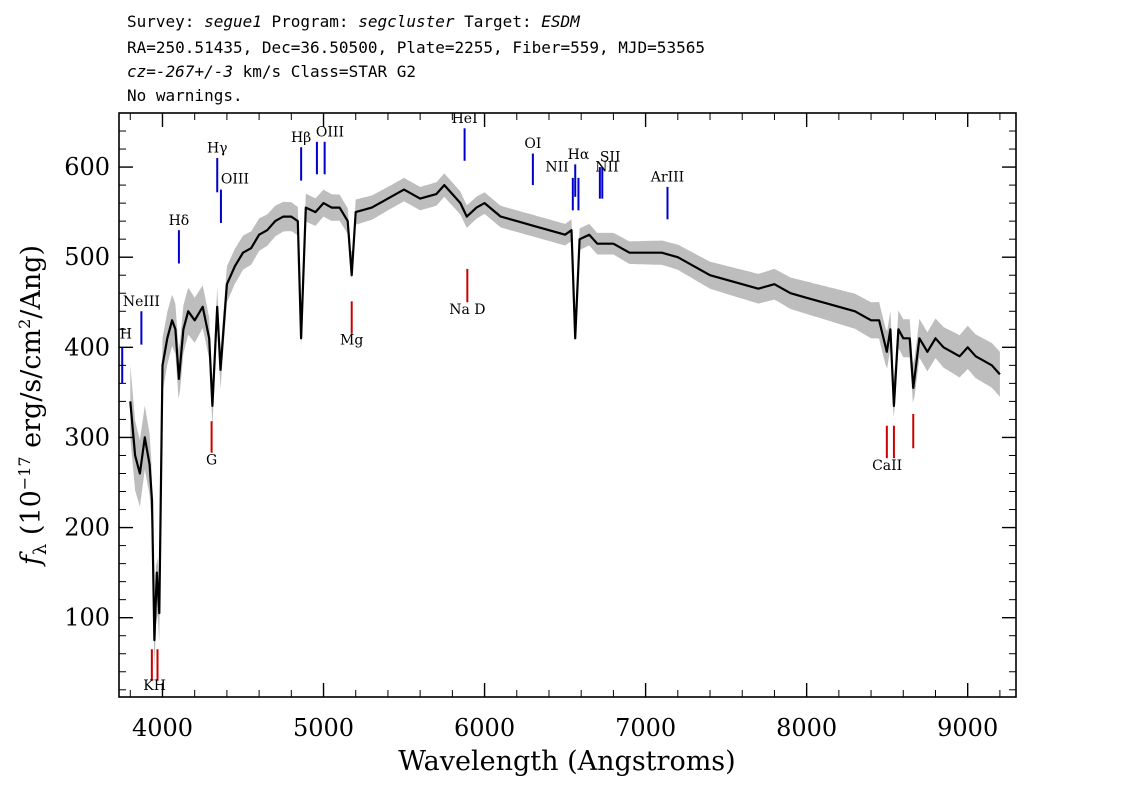 This screenshot has width=1134, height=810. I want to click on y-tick-label-3: 400, so click(87, 347).